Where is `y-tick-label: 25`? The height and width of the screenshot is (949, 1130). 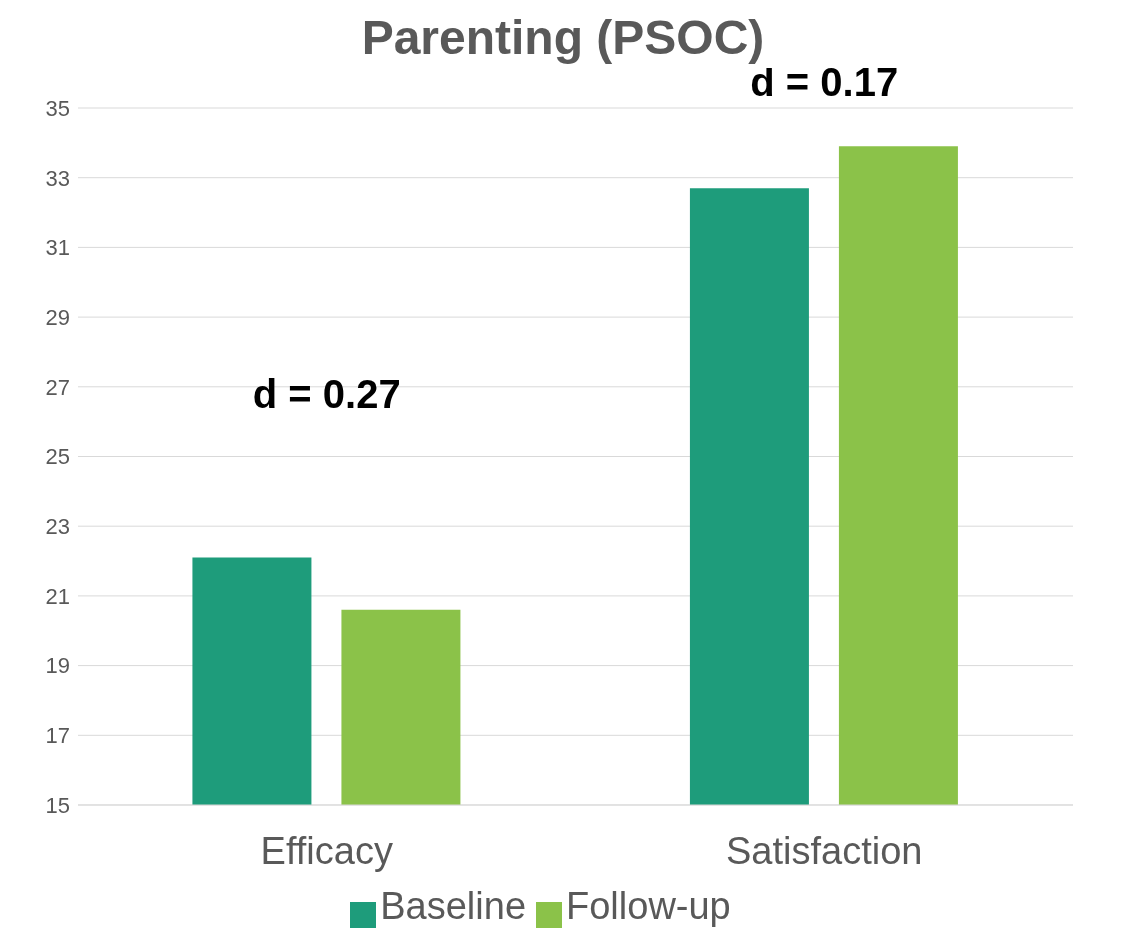
y-tick-label: 25 is located at coordinates (57, 457).